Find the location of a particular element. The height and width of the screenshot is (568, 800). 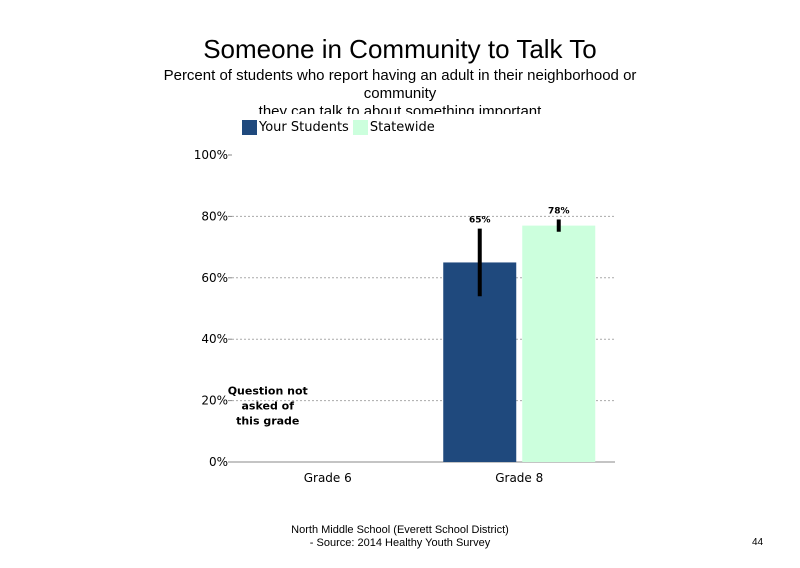

y-tick-label: 60% is located at coordinates (214, 278).